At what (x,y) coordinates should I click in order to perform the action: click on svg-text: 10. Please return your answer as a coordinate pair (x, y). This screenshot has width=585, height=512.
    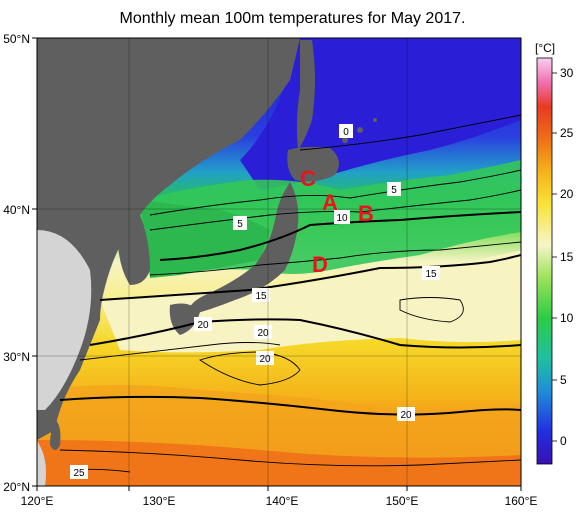
    Looking at the image, I should click on (342, 218).